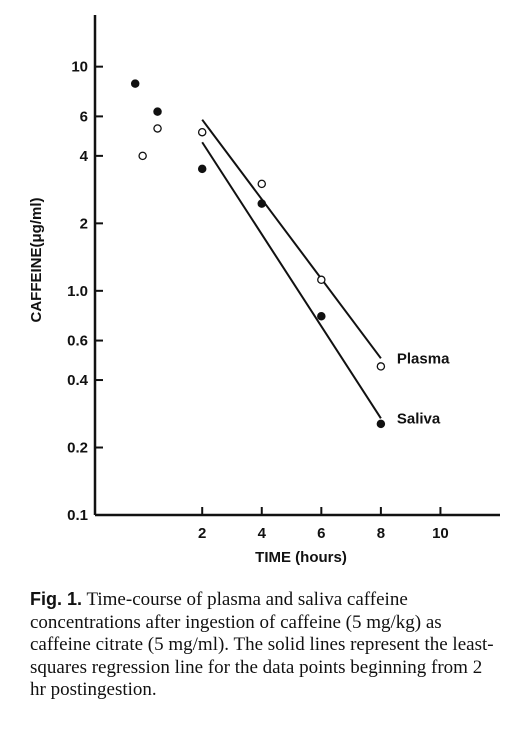  Describe the element at coordinates (77, 341) in the screenshot. I see `y-tick-label: 0.6` at that location.